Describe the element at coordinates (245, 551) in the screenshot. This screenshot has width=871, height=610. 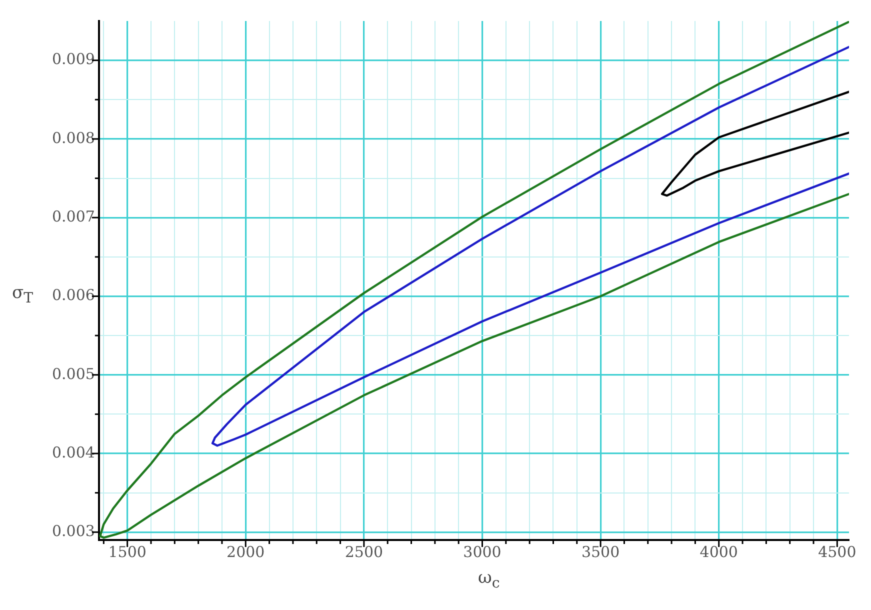
I see `x-tick-label: 2000` at that location.